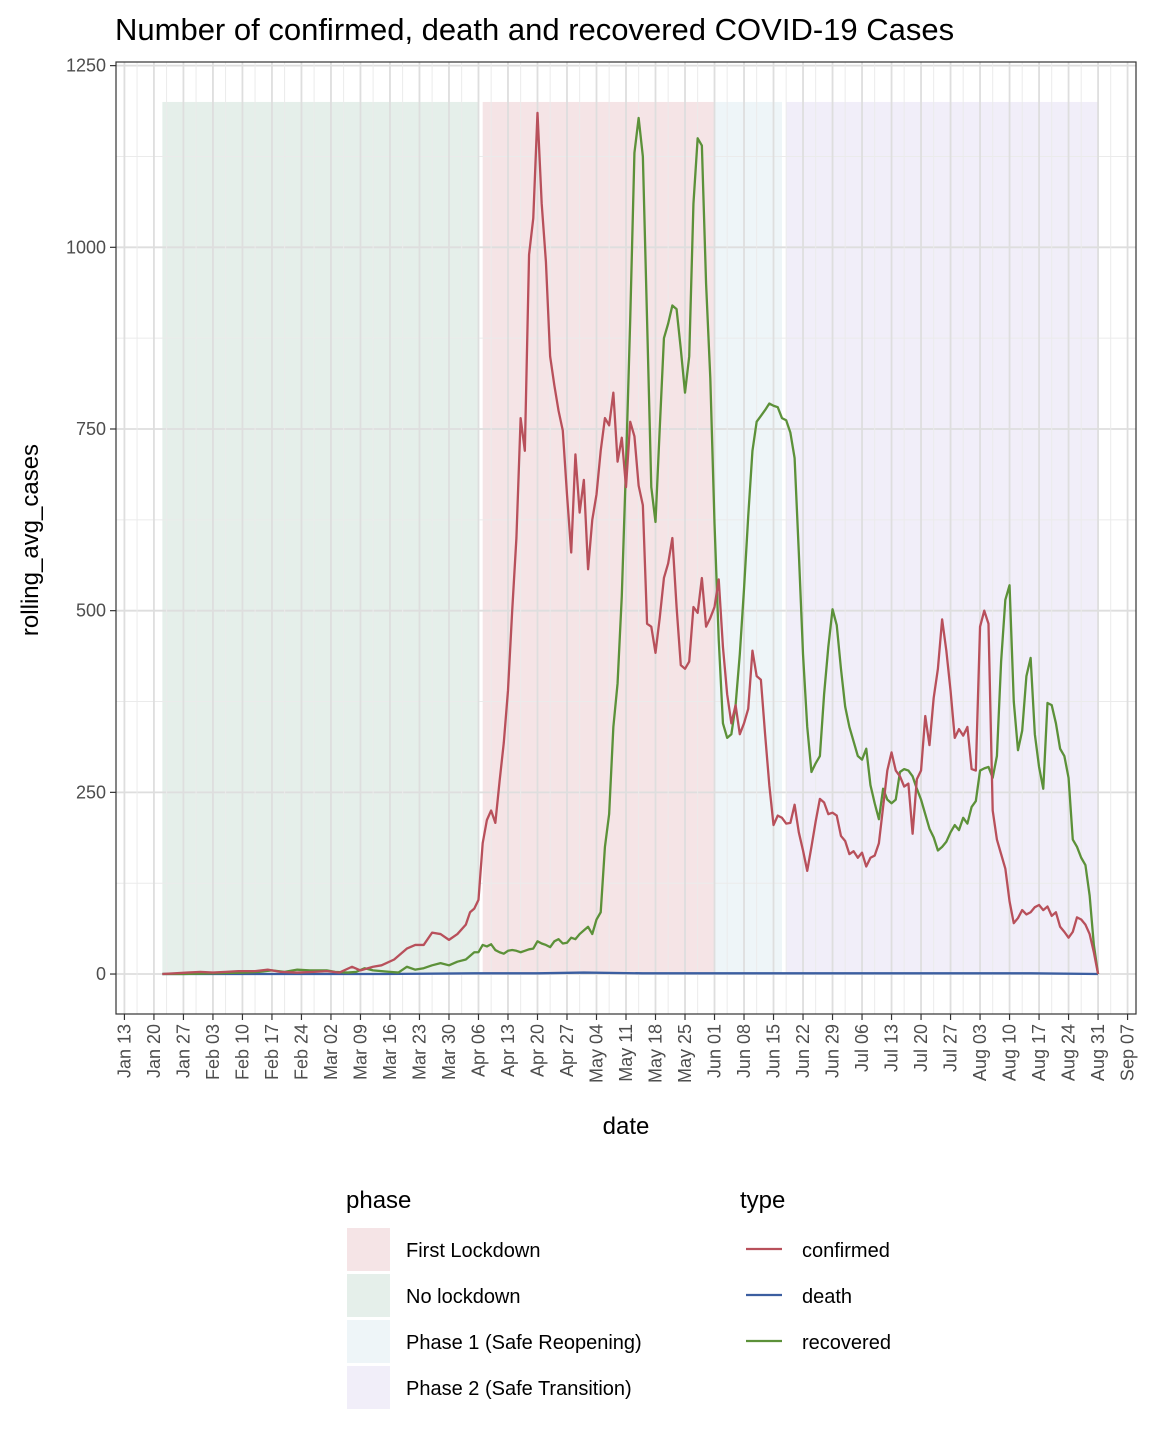 Image resolution: width=1152 pixels, height=1440 pixels. Describe the element at coordinates (537, 1050) in the screenshot. I see `x-tick-label: Apr 20` at that location.